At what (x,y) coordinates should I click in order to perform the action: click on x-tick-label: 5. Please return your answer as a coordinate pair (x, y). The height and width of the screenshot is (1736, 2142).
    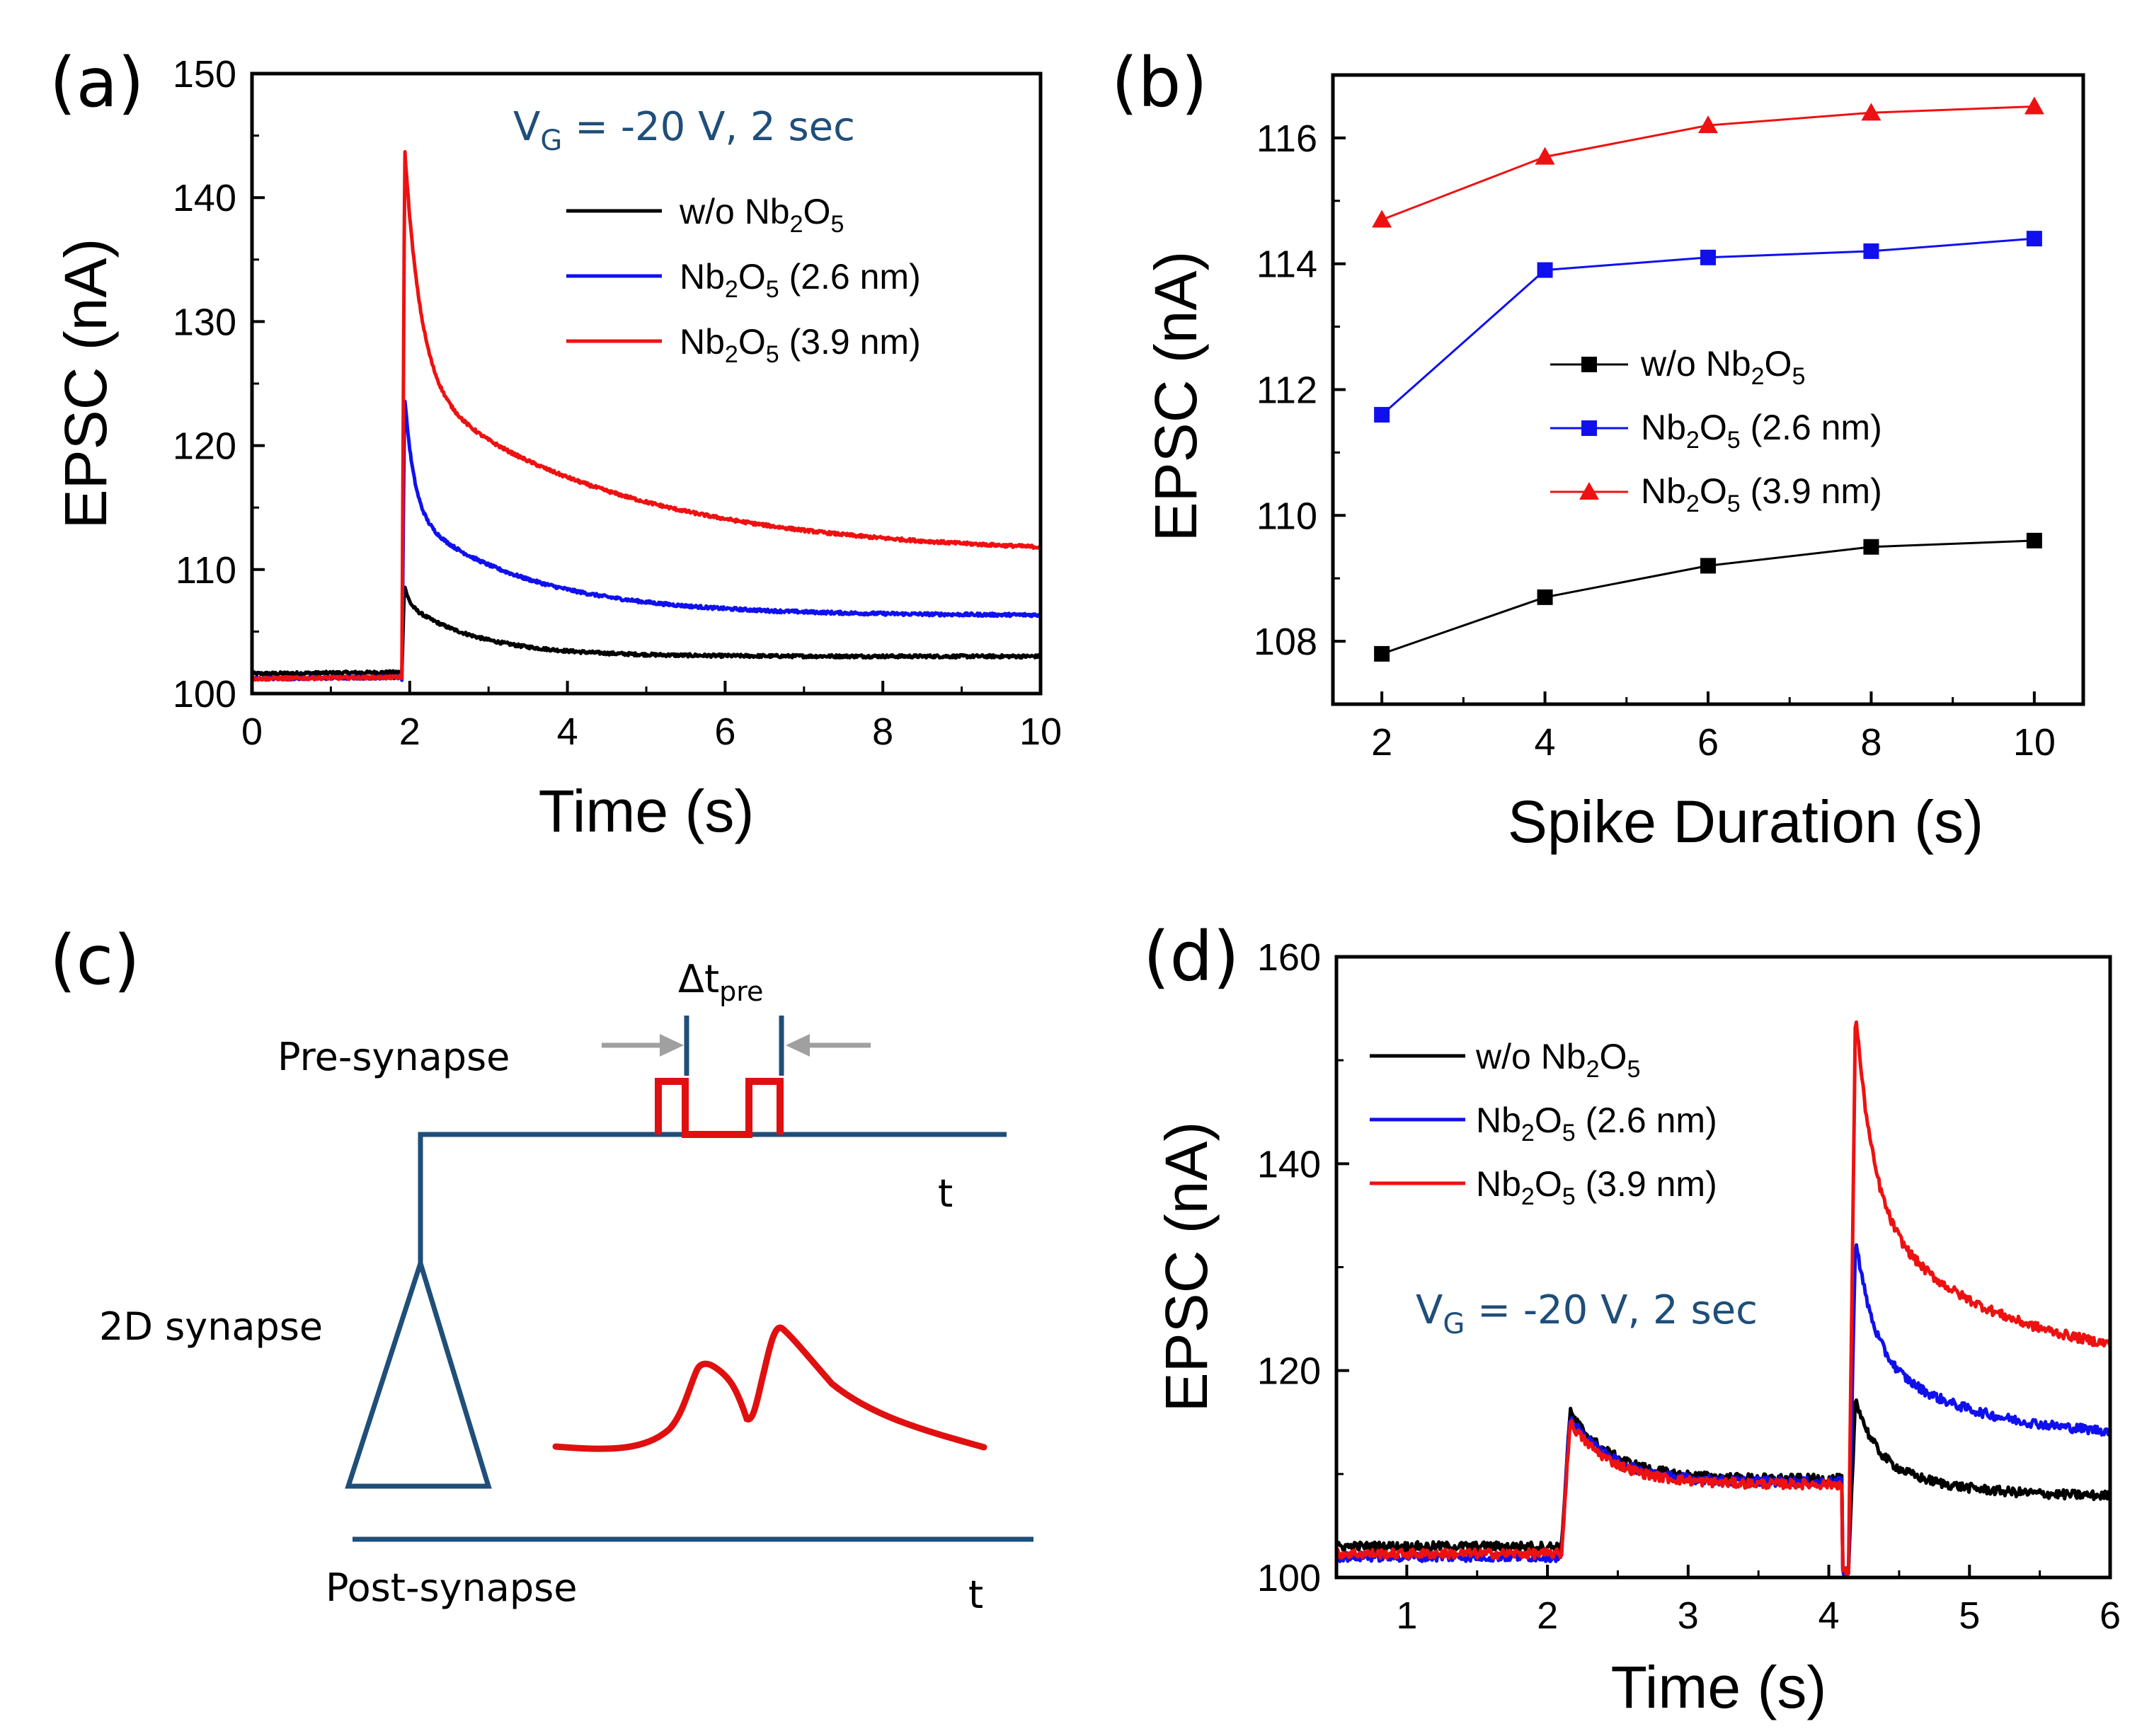
    Looking at the image, I should click on (1969, 1616).